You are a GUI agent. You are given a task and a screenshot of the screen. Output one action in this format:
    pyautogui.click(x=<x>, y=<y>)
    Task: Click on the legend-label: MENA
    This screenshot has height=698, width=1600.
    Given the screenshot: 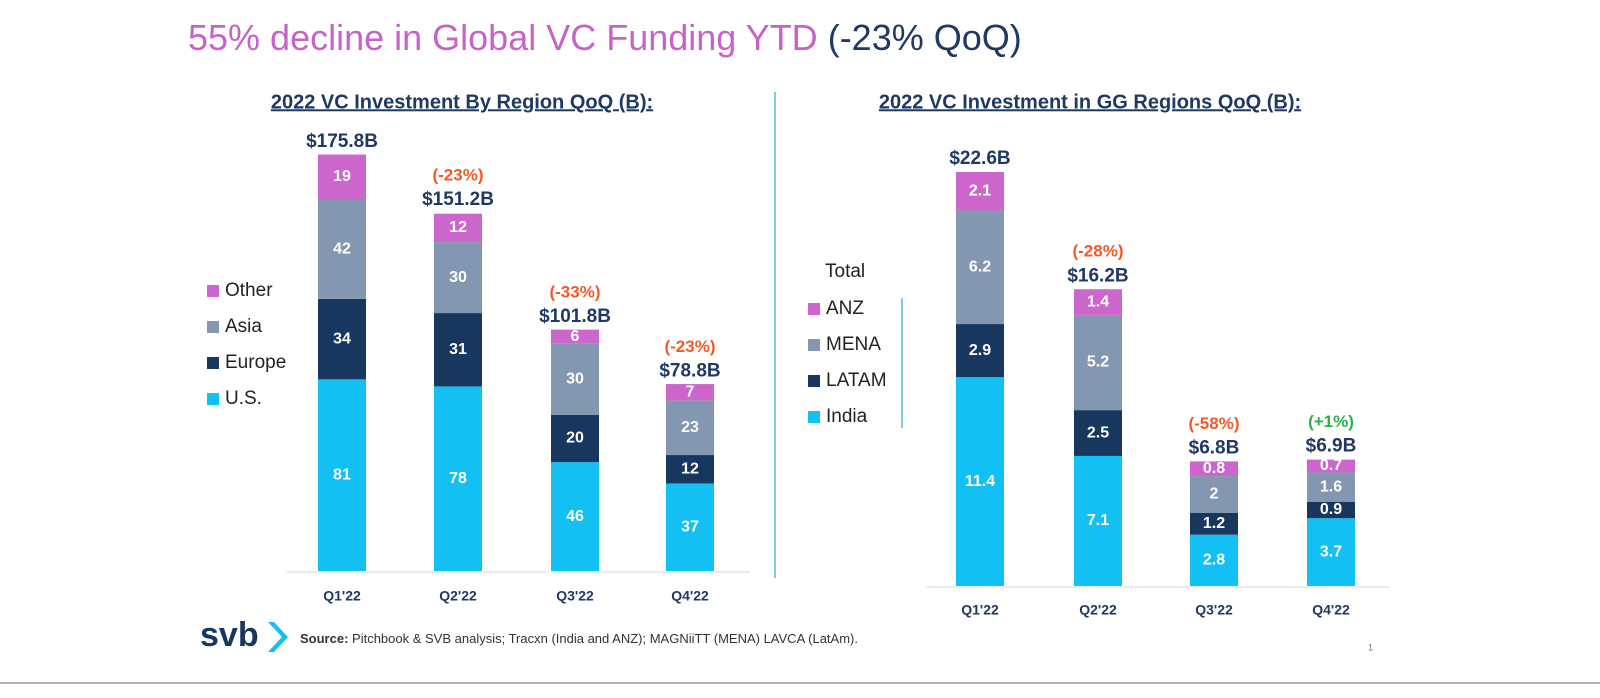 What is the action you would take?
    pyautogui.click(x=853, y=344)
    